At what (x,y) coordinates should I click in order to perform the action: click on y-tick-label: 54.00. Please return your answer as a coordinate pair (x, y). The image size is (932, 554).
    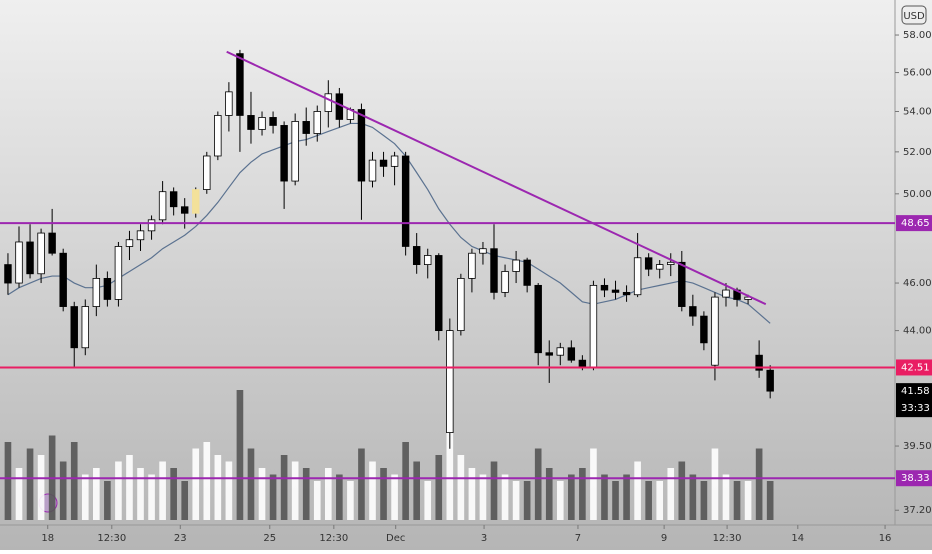
    Looking at the image, I should click on (917, 111).